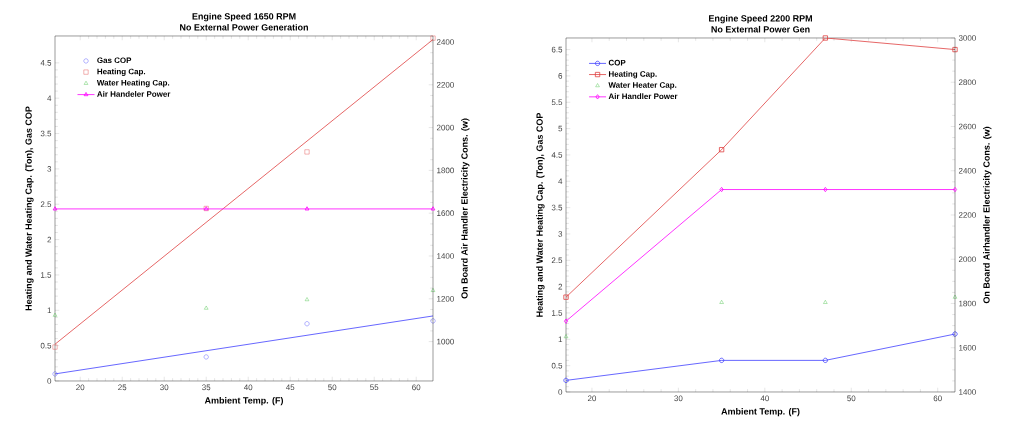 Image resolution: width=1011 pixels, height=434 pixels. What do you see at coordinates (244, 27) in the screenshot?
I see `chart-subtitle: No External Power Generation` at bounding box center [244, 27].